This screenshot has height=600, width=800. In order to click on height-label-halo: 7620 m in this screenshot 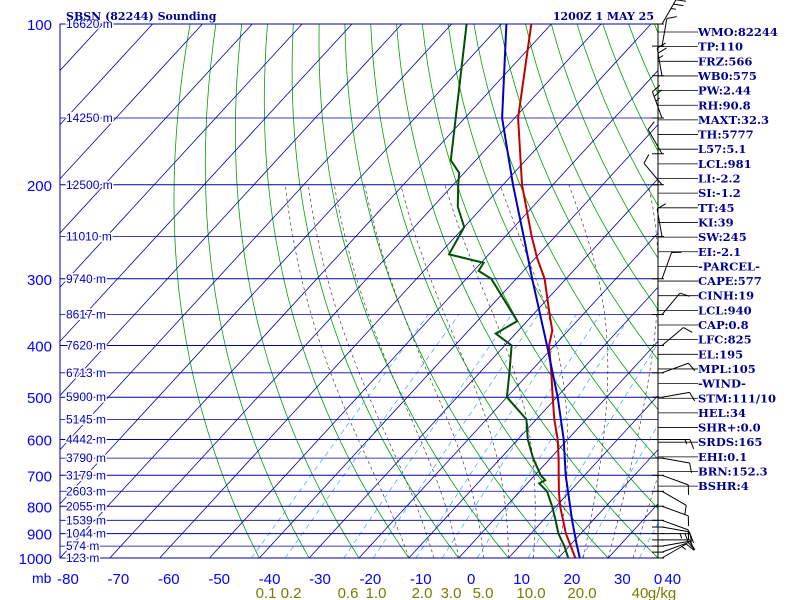, I will do `click(86, 346)`.